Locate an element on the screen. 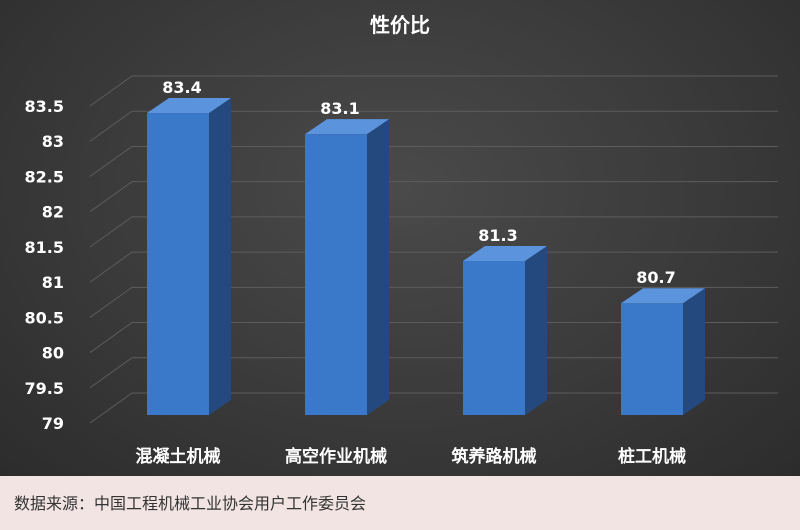  y-tick-label: 81 is located at coordinates (53, 282).